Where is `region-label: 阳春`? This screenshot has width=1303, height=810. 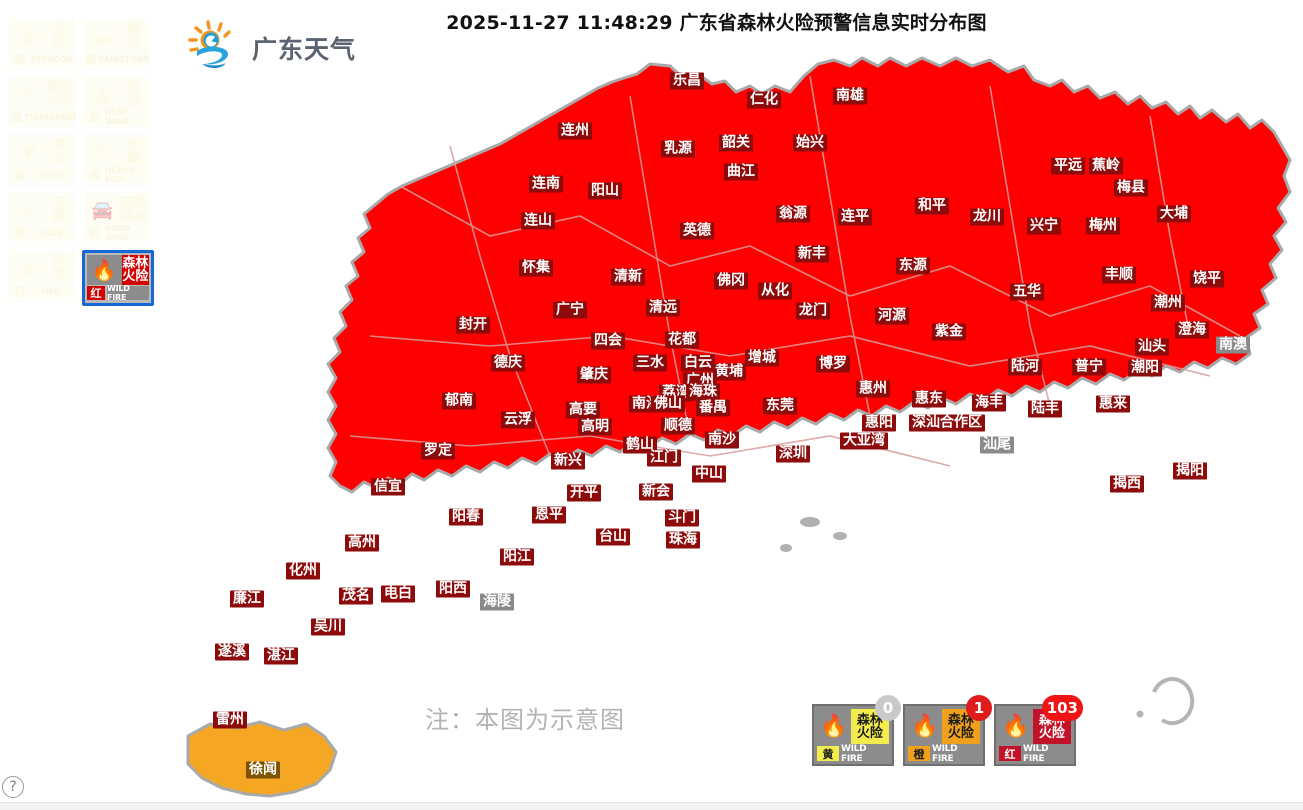 region-label: 阳春 is located at coordinates (466, 517).